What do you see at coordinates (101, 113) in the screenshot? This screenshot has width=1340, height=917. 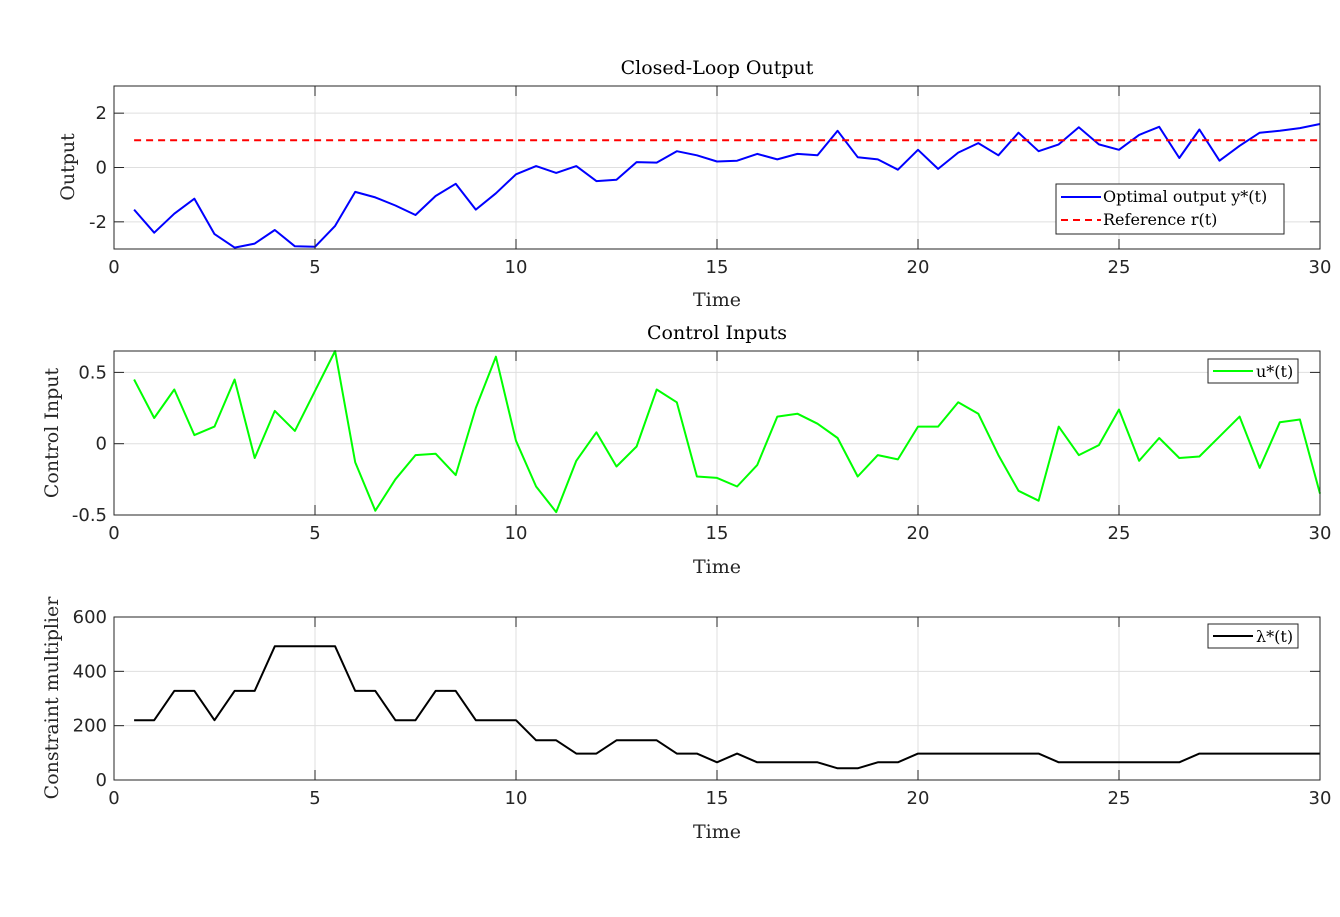 I see `y-tick-label: 2` at bounding box center [101, 113].